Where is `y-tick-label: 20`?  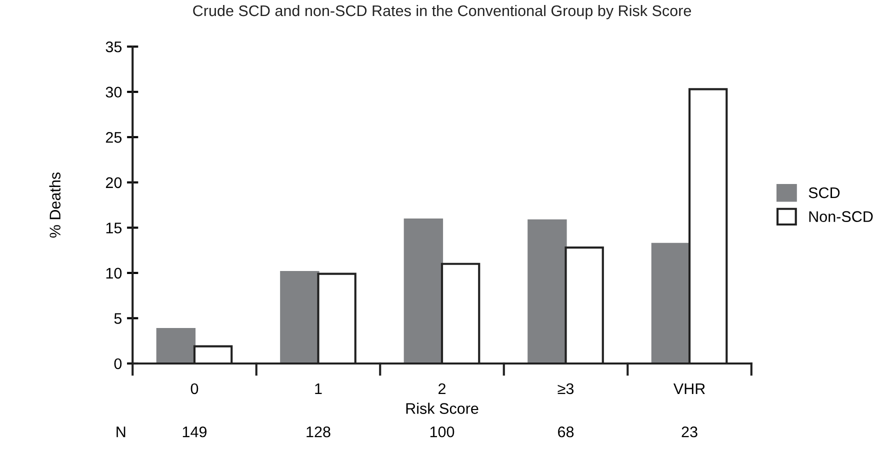
y-tick-label: 20 is located at coordinates (114, 182).